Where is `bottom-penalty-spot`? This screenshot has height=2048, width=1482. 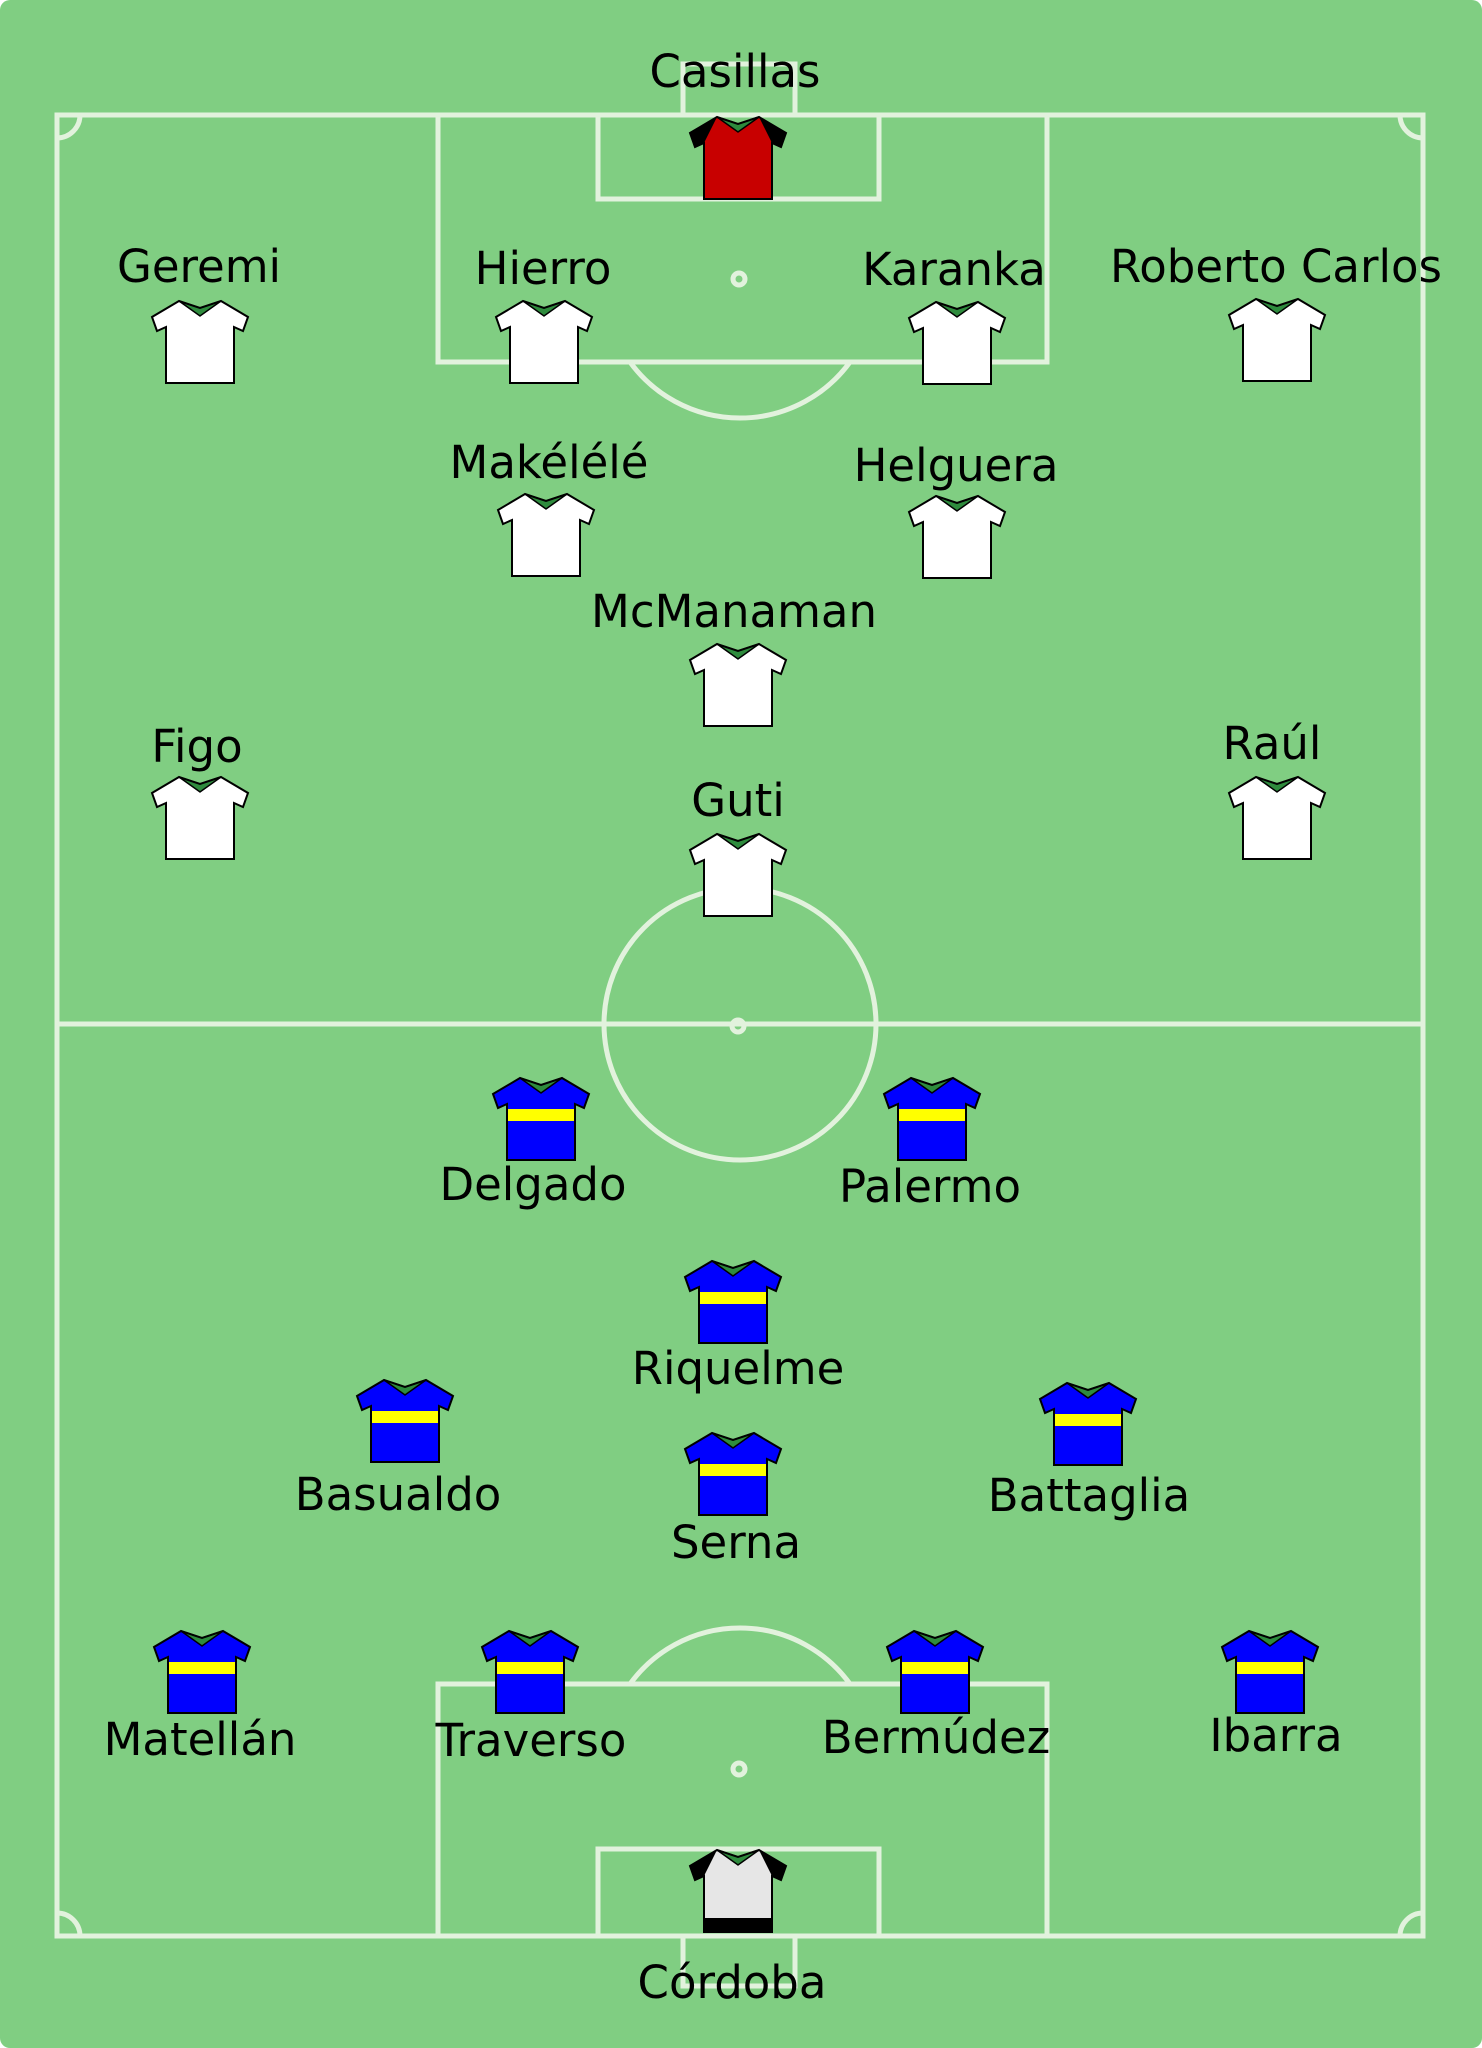 bottom-penalty-spot is located at coordinates (739, 1769).